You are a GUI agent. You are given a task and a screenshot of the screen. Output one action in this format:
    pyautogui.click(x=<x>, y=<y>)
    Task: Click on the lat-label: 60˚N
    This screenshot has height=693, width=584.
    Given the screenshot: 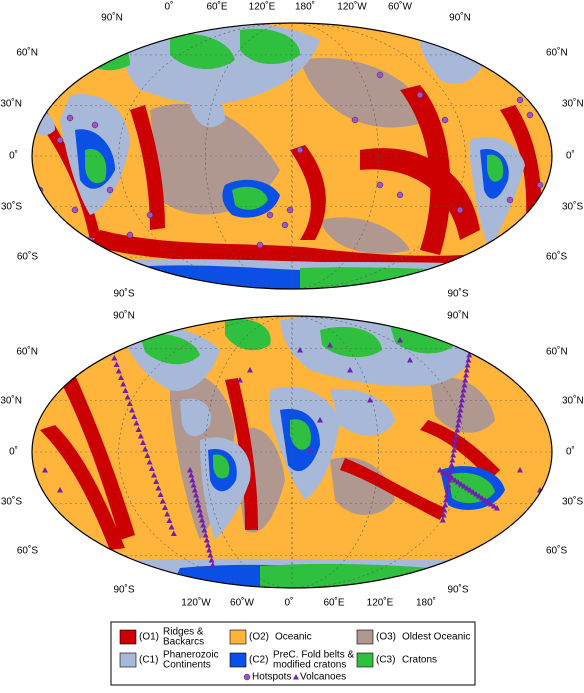 What is the action you would take?
    pyautogui.click(x=27, y=352)
    